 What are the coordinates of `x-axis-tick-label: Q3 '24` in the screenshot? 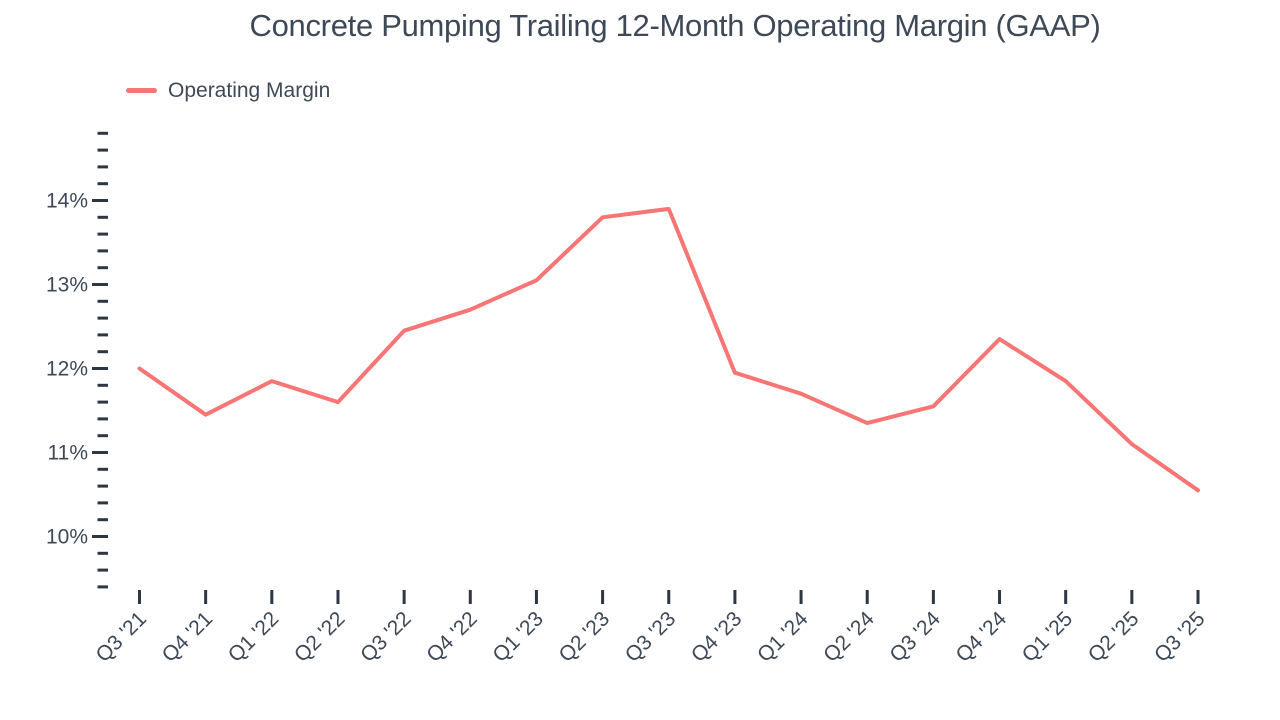 It's located at (915, 637).